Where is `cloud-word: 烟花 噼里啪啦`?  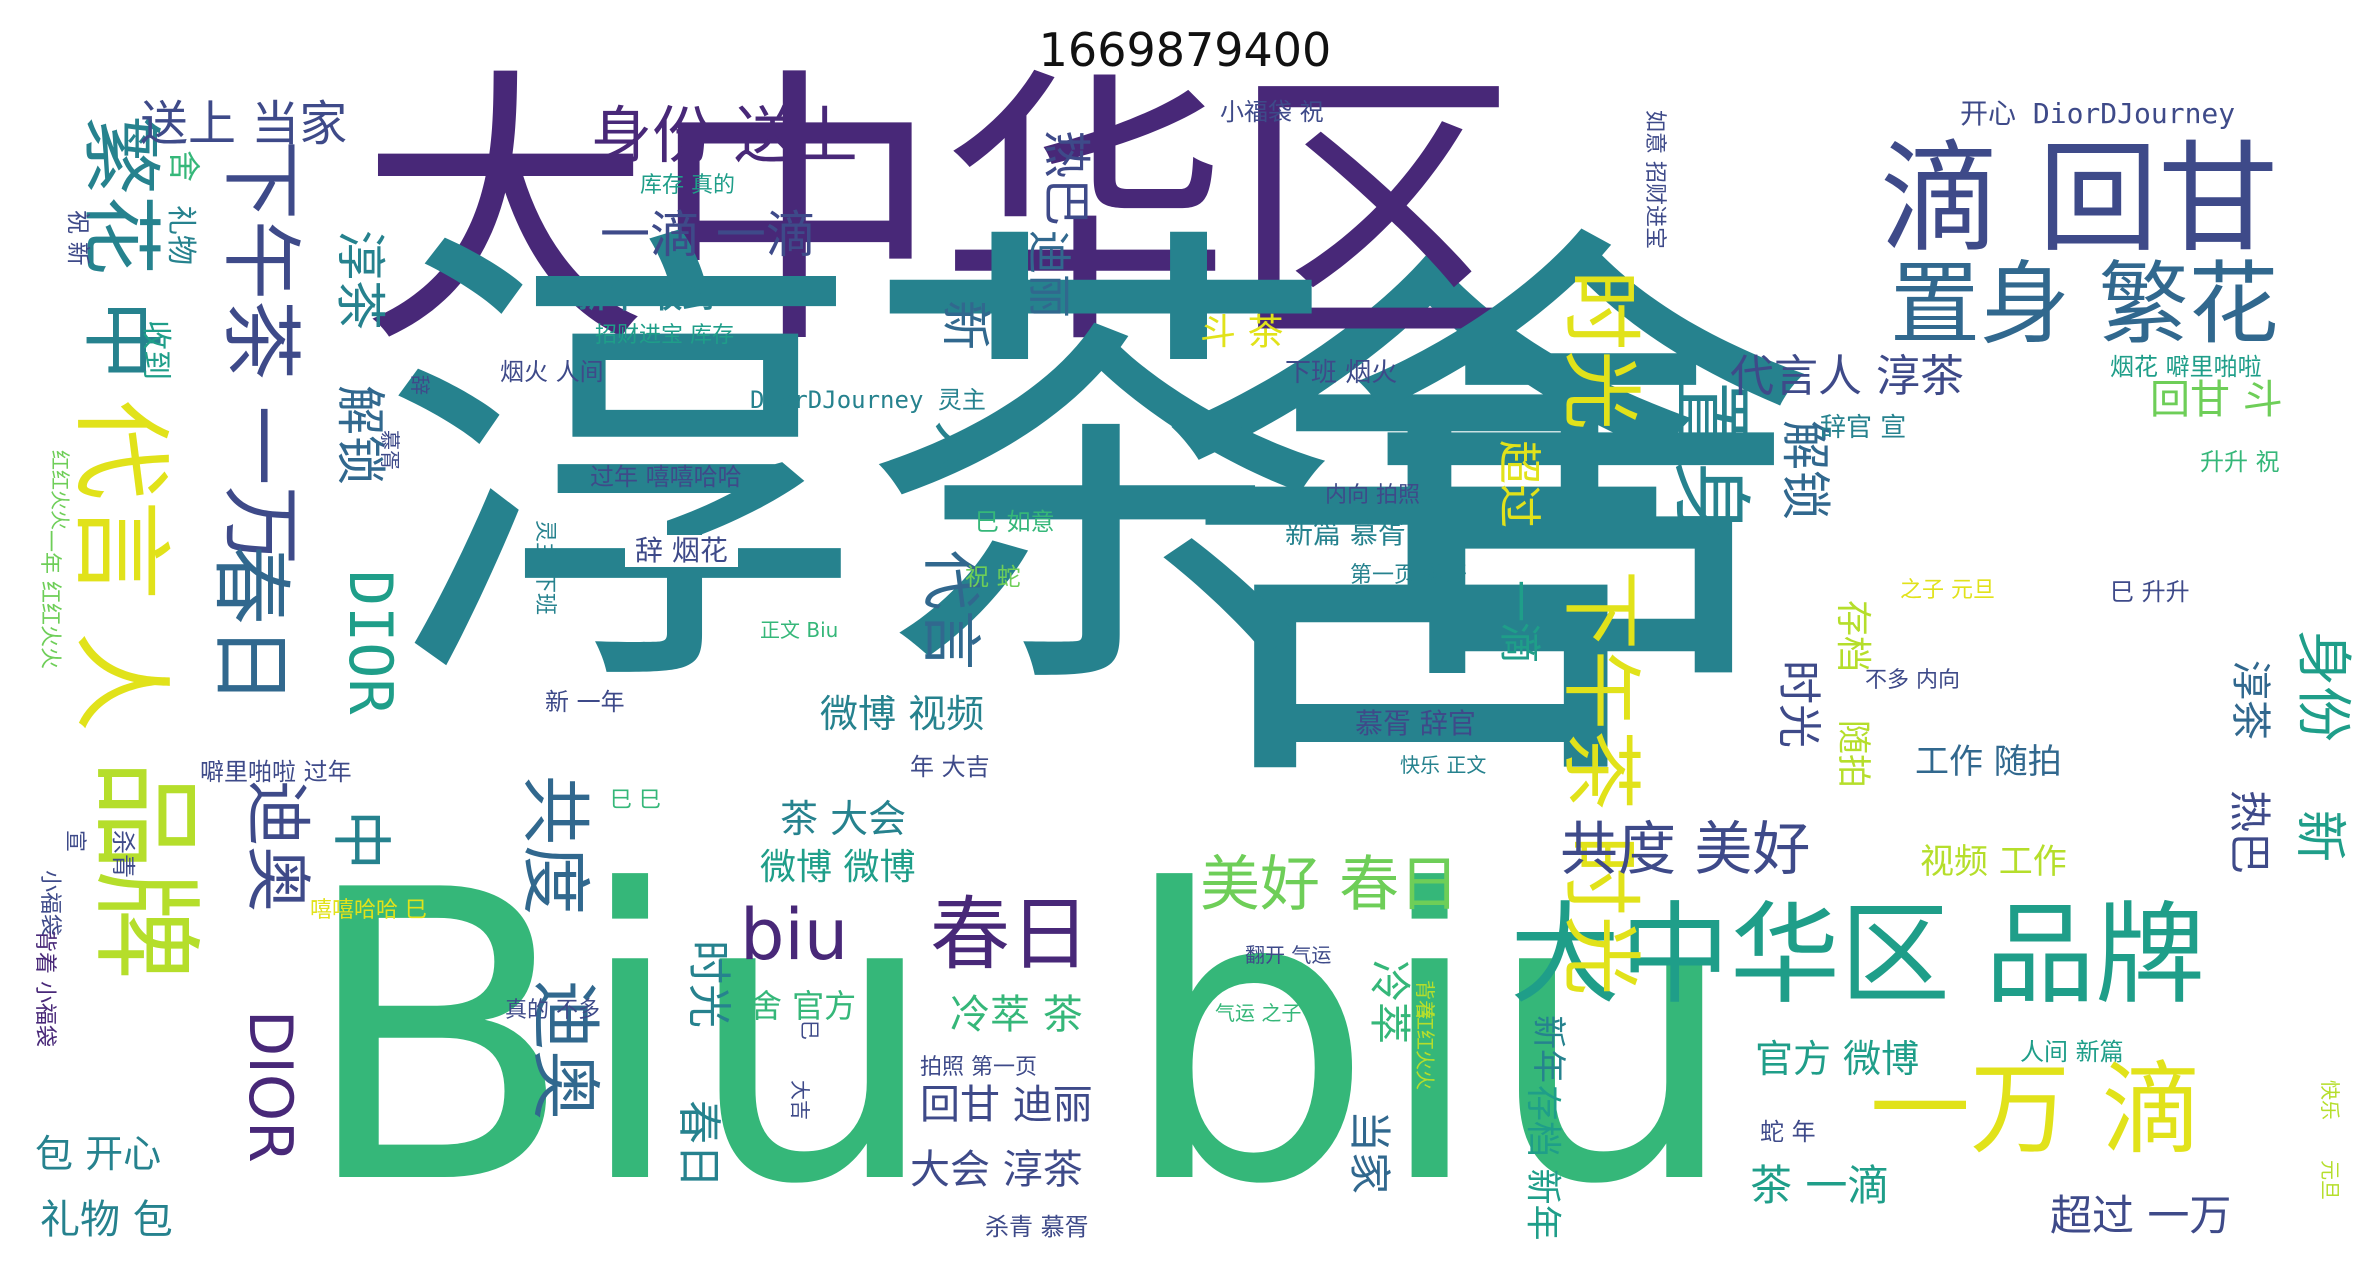
cloud-word: 烟花 噼里啪啦 is located at coordinates (2186, 367).